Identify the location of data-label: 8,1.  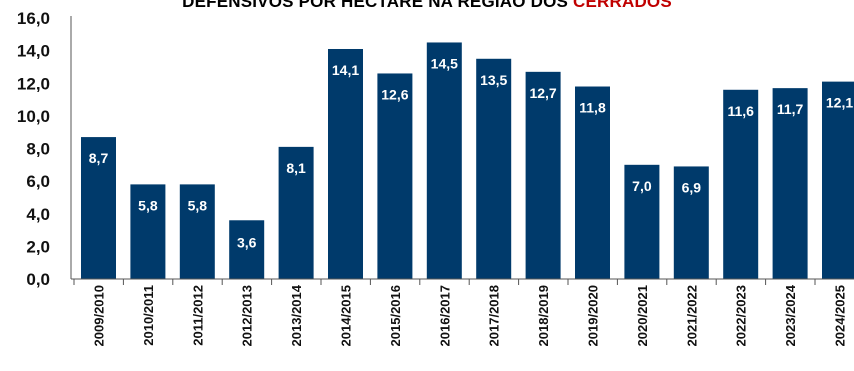
(296, 168).